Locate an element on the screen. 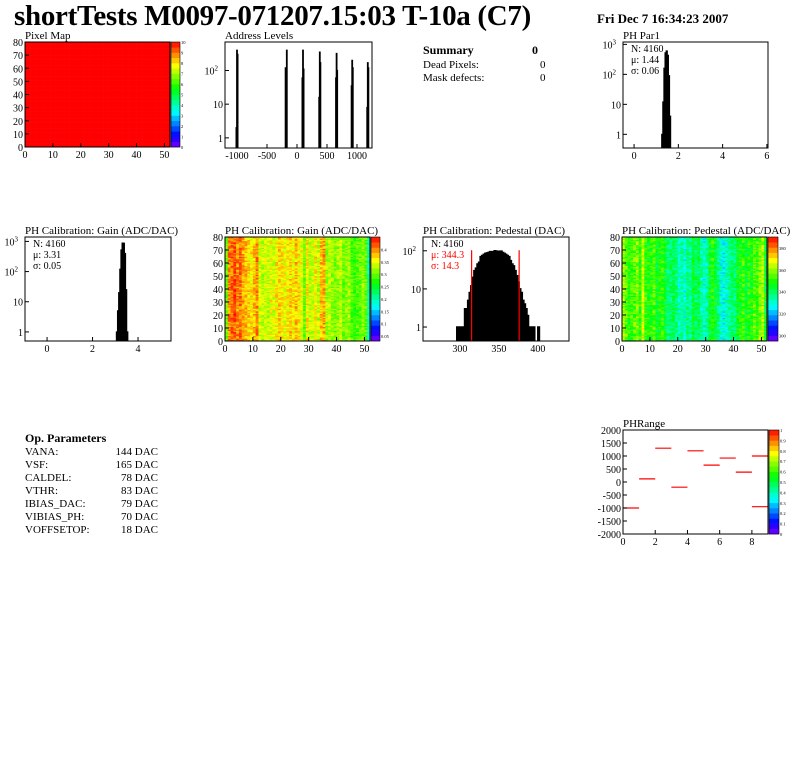 This screenshot has height=772, width=796. y-tick-label: 50 is located at coordinates (18, 82).